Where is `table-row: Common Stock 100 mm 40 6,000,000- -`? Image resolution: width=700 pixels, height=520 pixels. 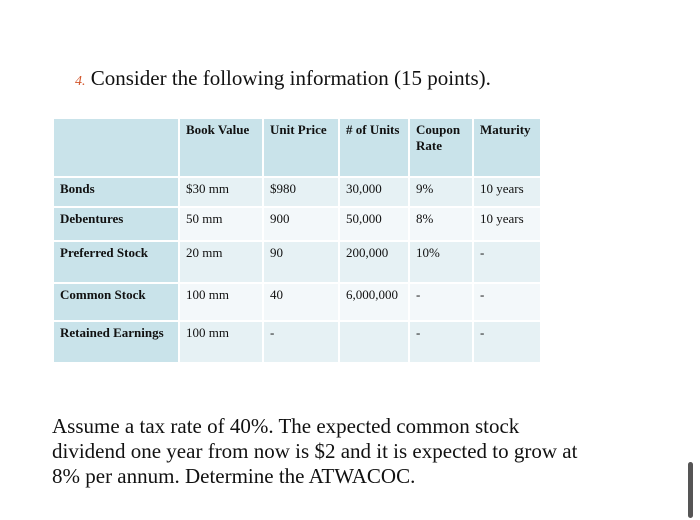
table-row: Common Stock 100 mm 40 6,000,000- - is located at coordinates (297, 302).